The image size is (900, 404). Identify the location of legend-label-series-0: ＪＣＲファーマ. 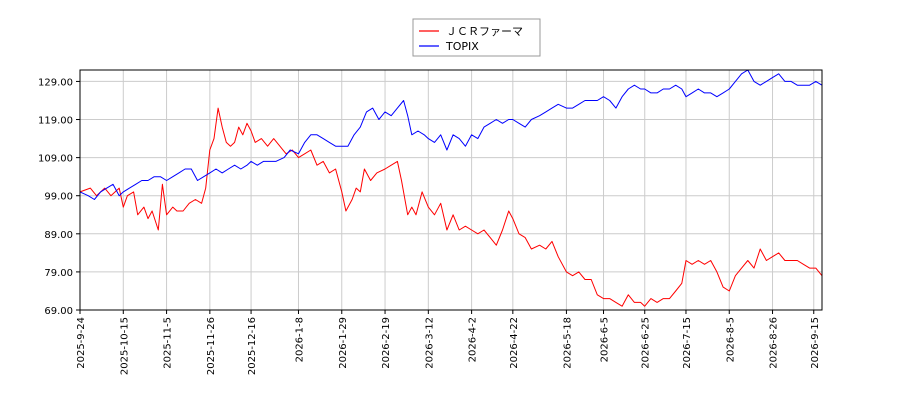
(484, 31).